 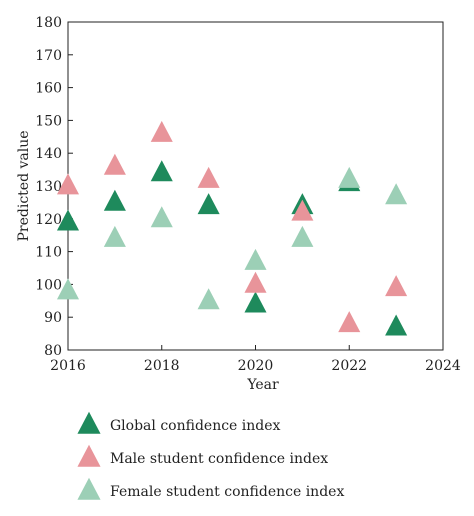 What do you see at coordinates (53, 351) in the screenshot?
I see `y-tick-label: 80` at bounding box center [53, 351].